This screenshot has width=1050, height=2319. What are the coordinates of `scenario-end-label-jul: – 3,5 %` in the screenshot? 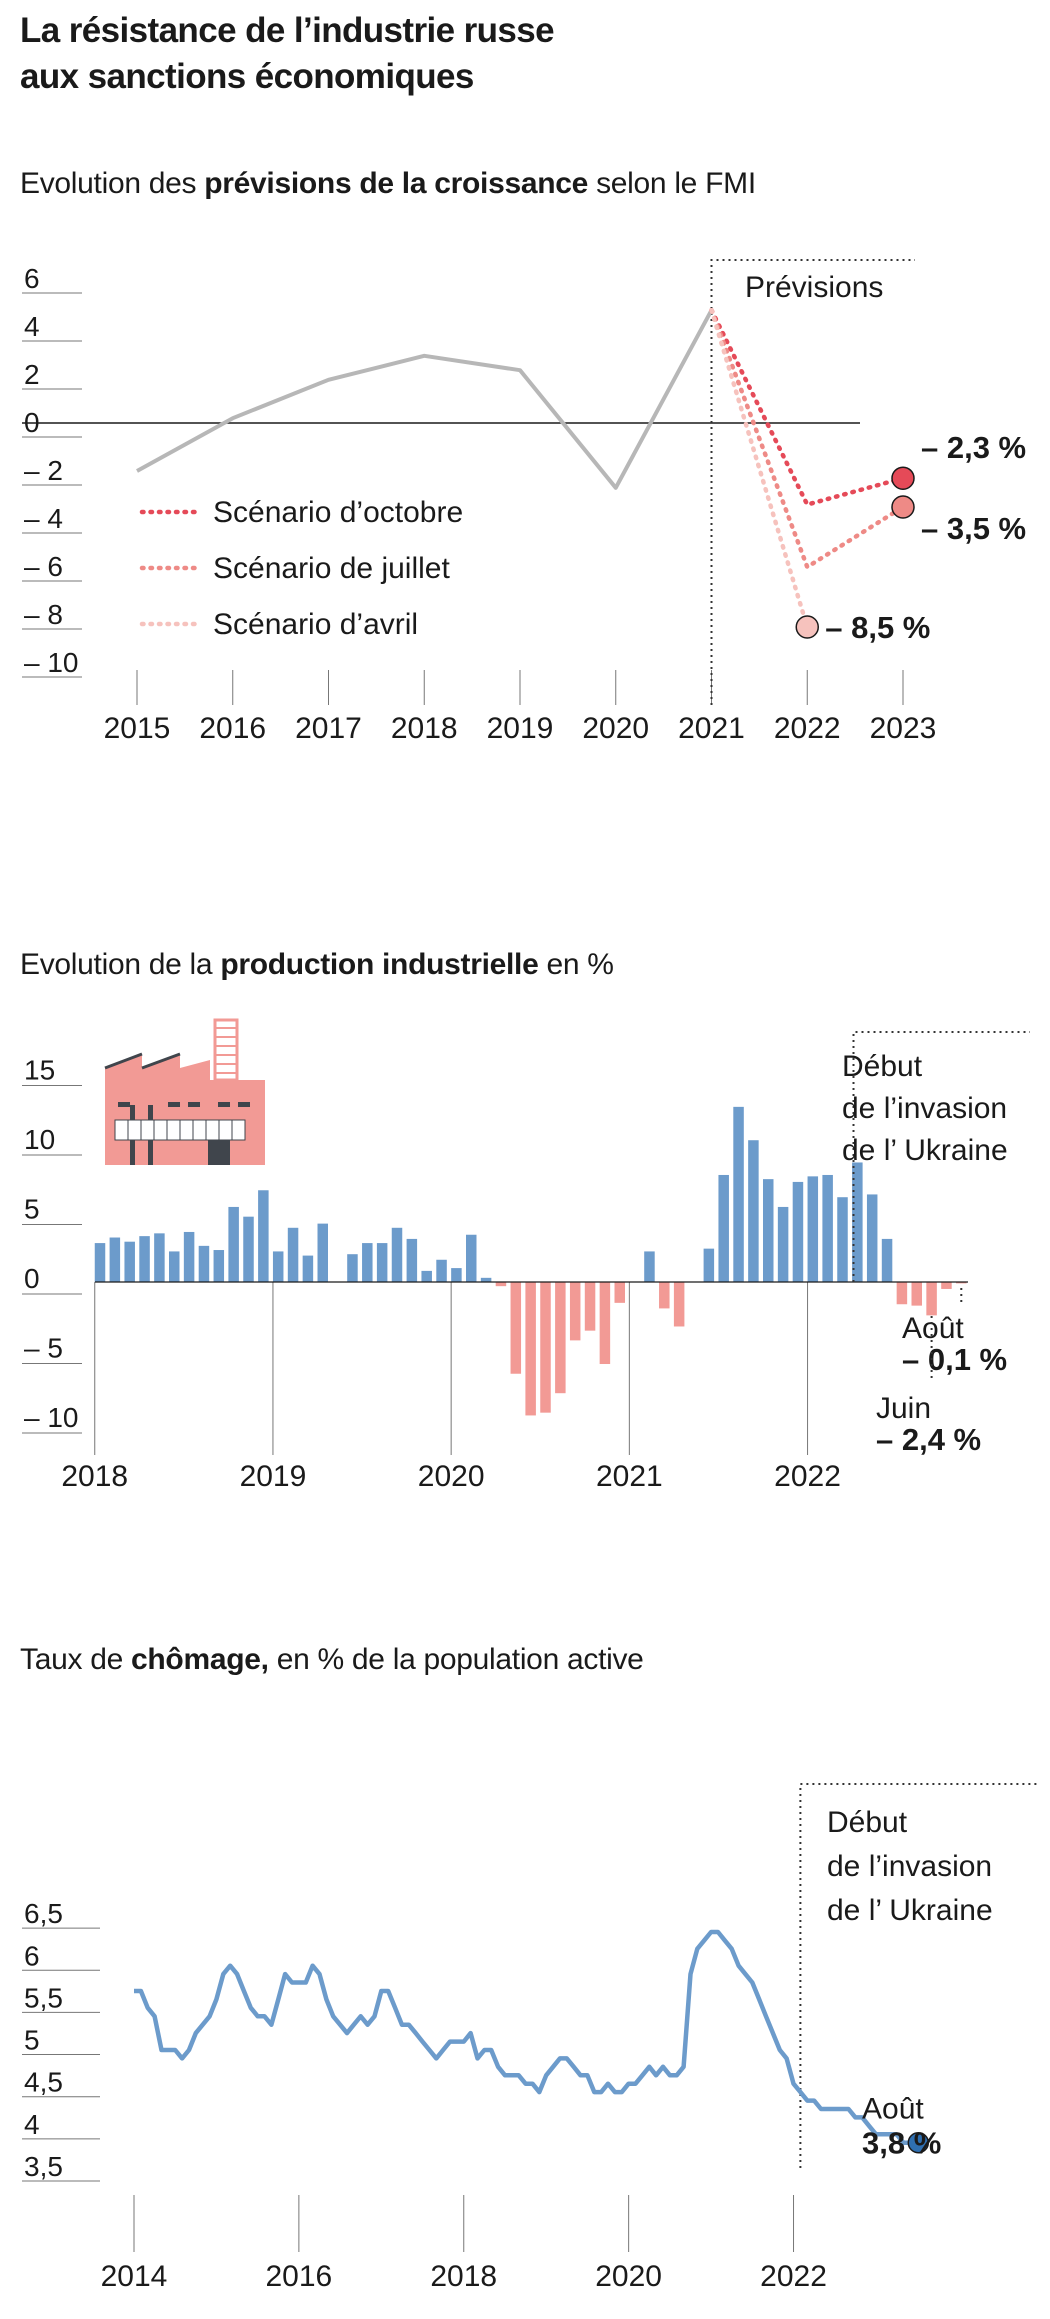 It's located at (973, 528).